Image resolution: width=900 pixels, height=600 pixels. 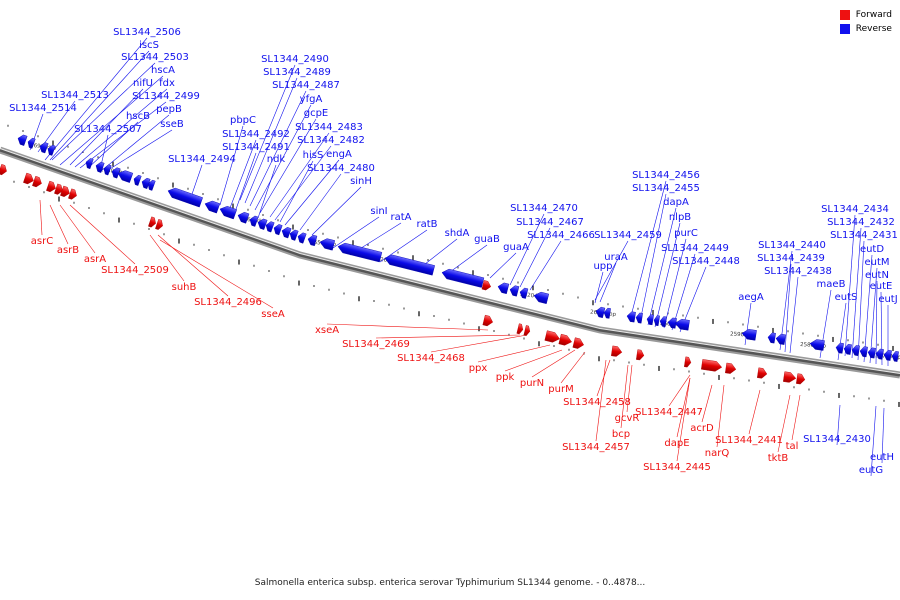 What do you see at coordinates (327, 330) in the screenshot?
I see `gene-label-forward: xseA` at bounding box center [327, 330].